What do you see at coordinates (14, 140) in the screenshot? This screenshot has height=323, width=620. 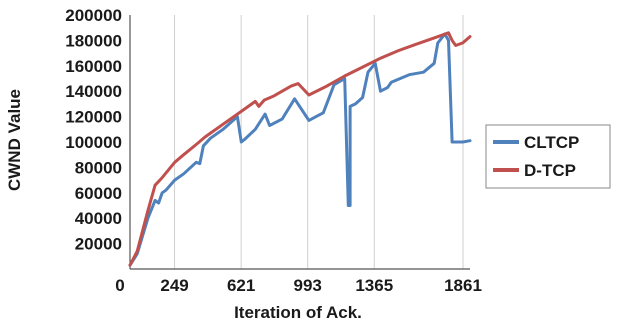 I see `y-axis-title: CWND Value` at bounding box center [14, 140].